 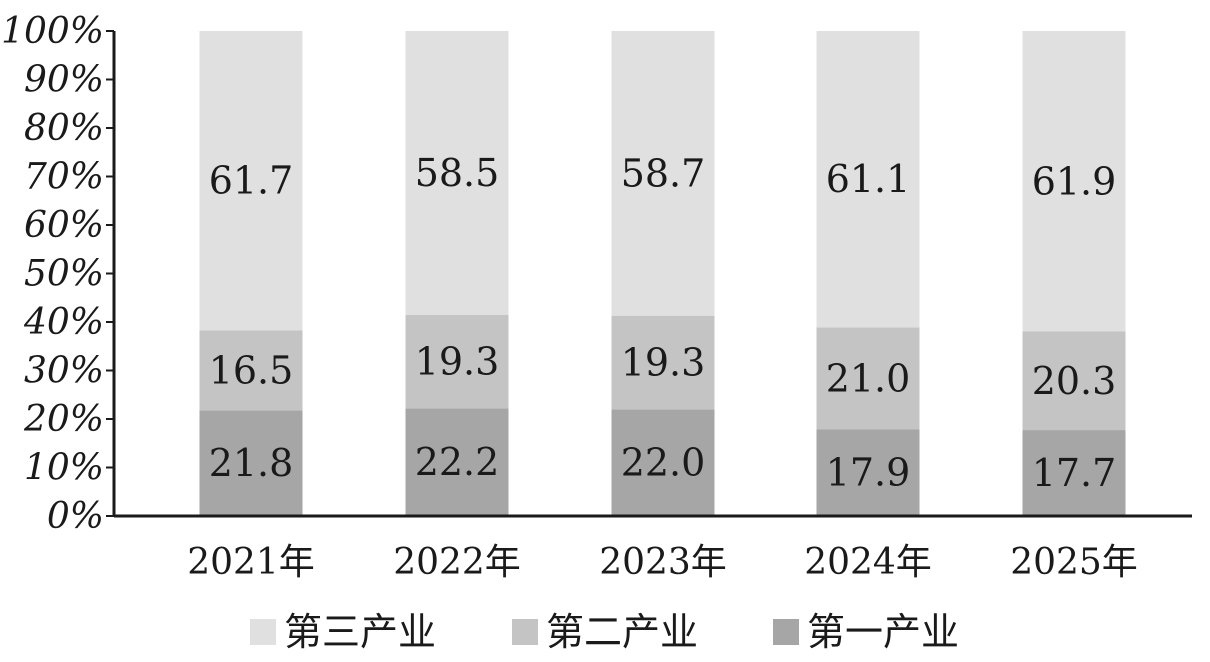 What do you see at coordinates (64, 274) in the screenshot?
I see `y-tick-label: 50%` at bounding box center [64, 274].